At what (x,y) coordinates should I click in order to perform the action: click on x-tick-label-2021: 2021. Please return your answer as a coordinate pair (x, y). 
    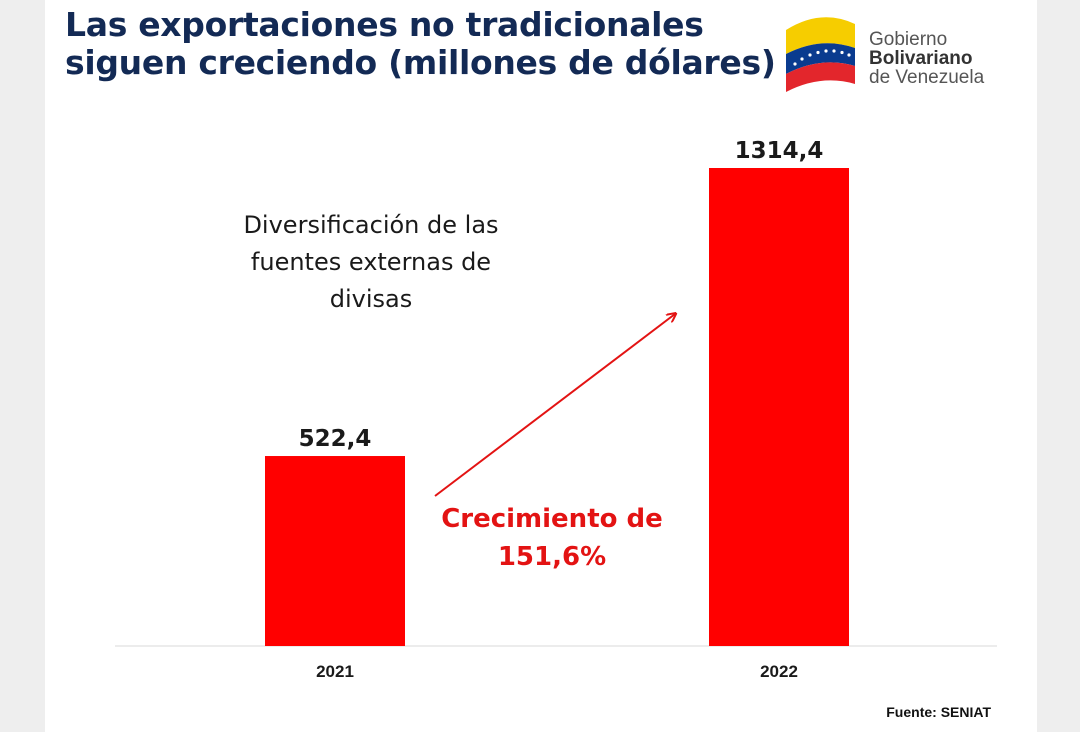
    Looking at the image, I should click on (335, 671).